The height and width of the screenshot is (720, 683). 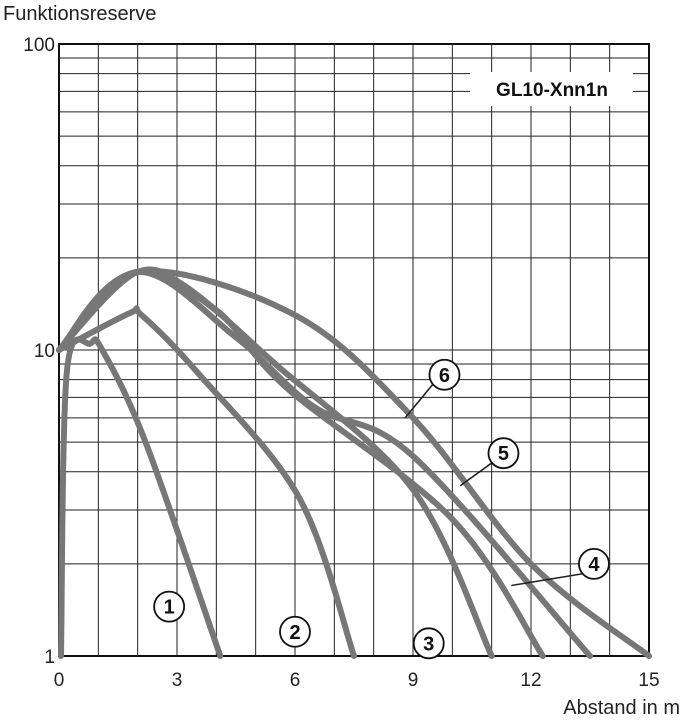 I want to click on marker-label: 3, so click(x=428, y=644).